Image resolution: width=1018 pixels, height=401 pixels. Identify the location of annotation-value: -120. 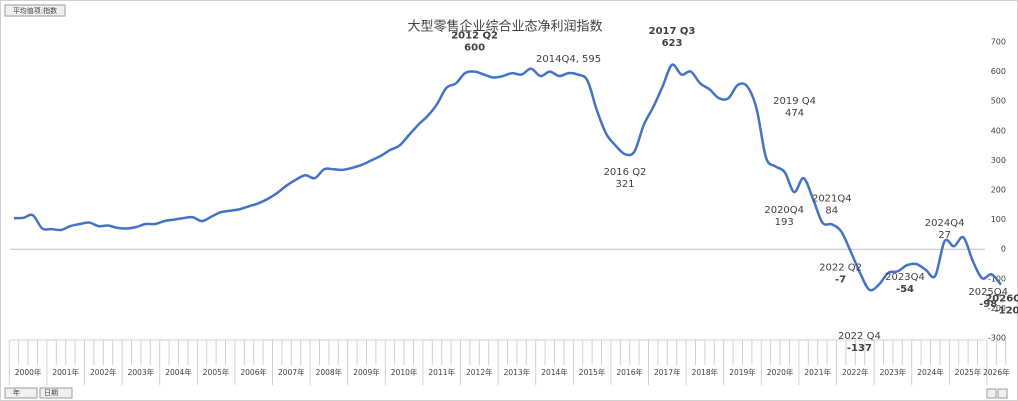
(1006, 311).